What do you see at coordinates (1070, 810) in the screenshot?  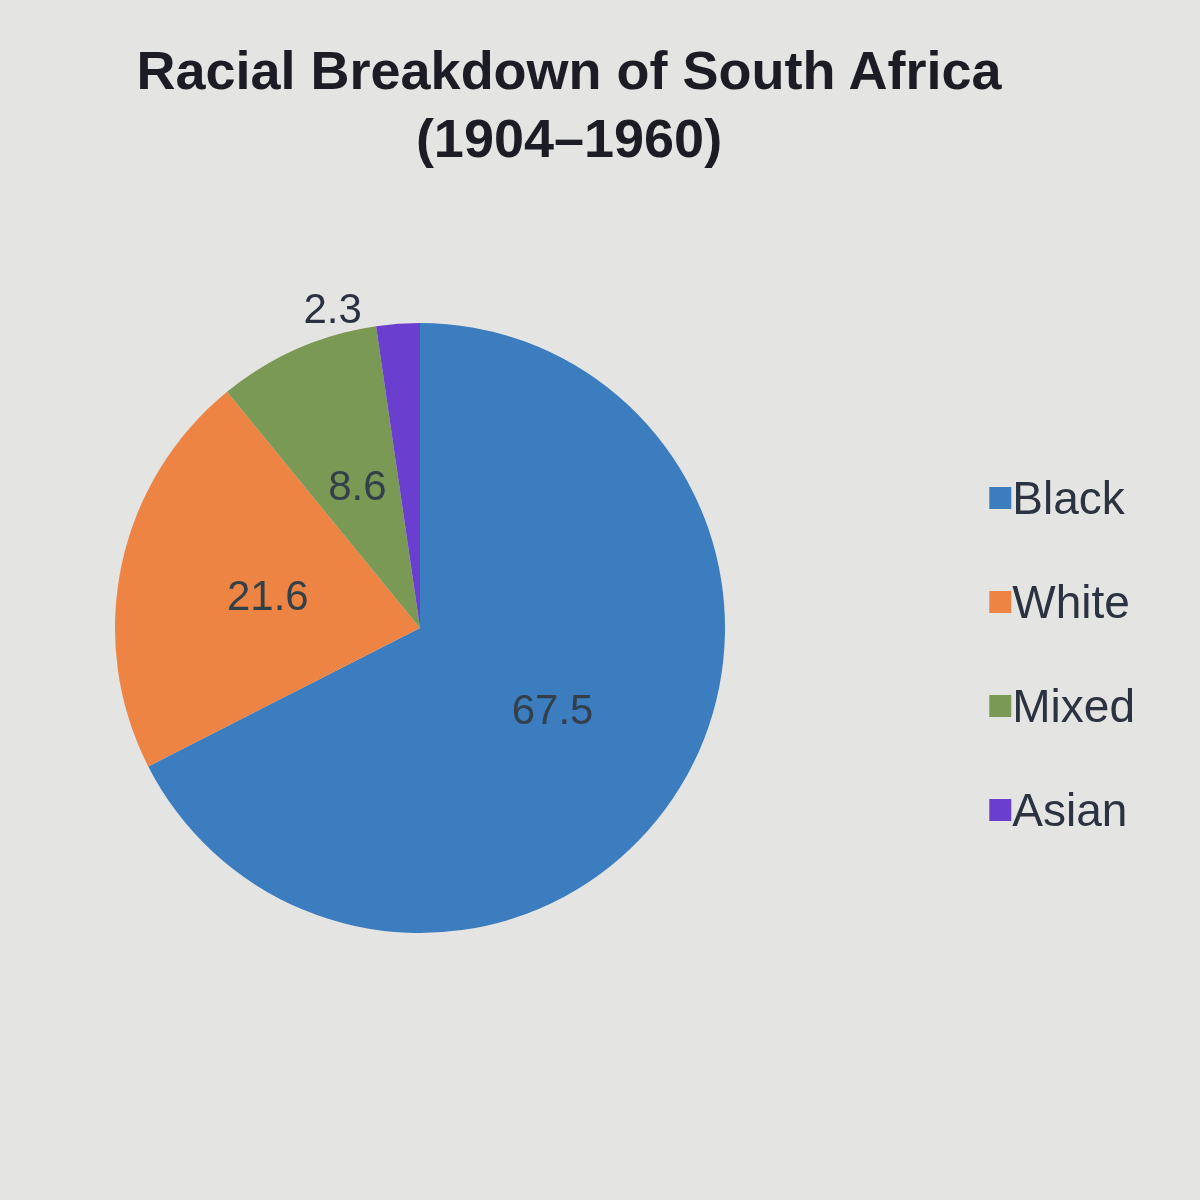 I see `legend-label: Asian` at bounding box center [1070, 810].